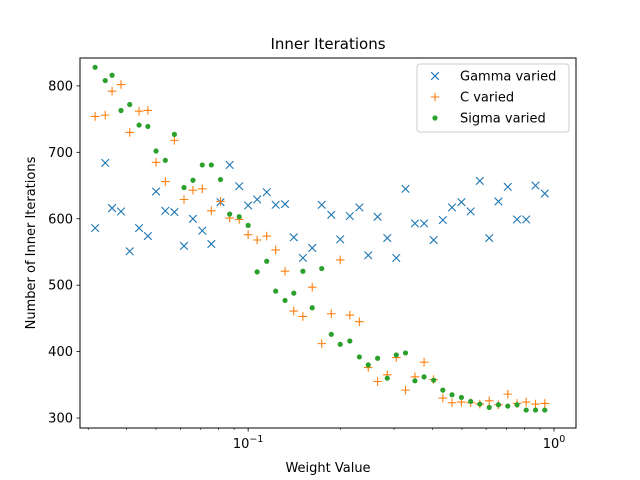 Image resolution: width=640 pixels, height=480 pixels. What do you see at coordinates (327, 468) in the screenshot?
I see `x-axis-label: Weight Value` at bounding box center [327, 468].